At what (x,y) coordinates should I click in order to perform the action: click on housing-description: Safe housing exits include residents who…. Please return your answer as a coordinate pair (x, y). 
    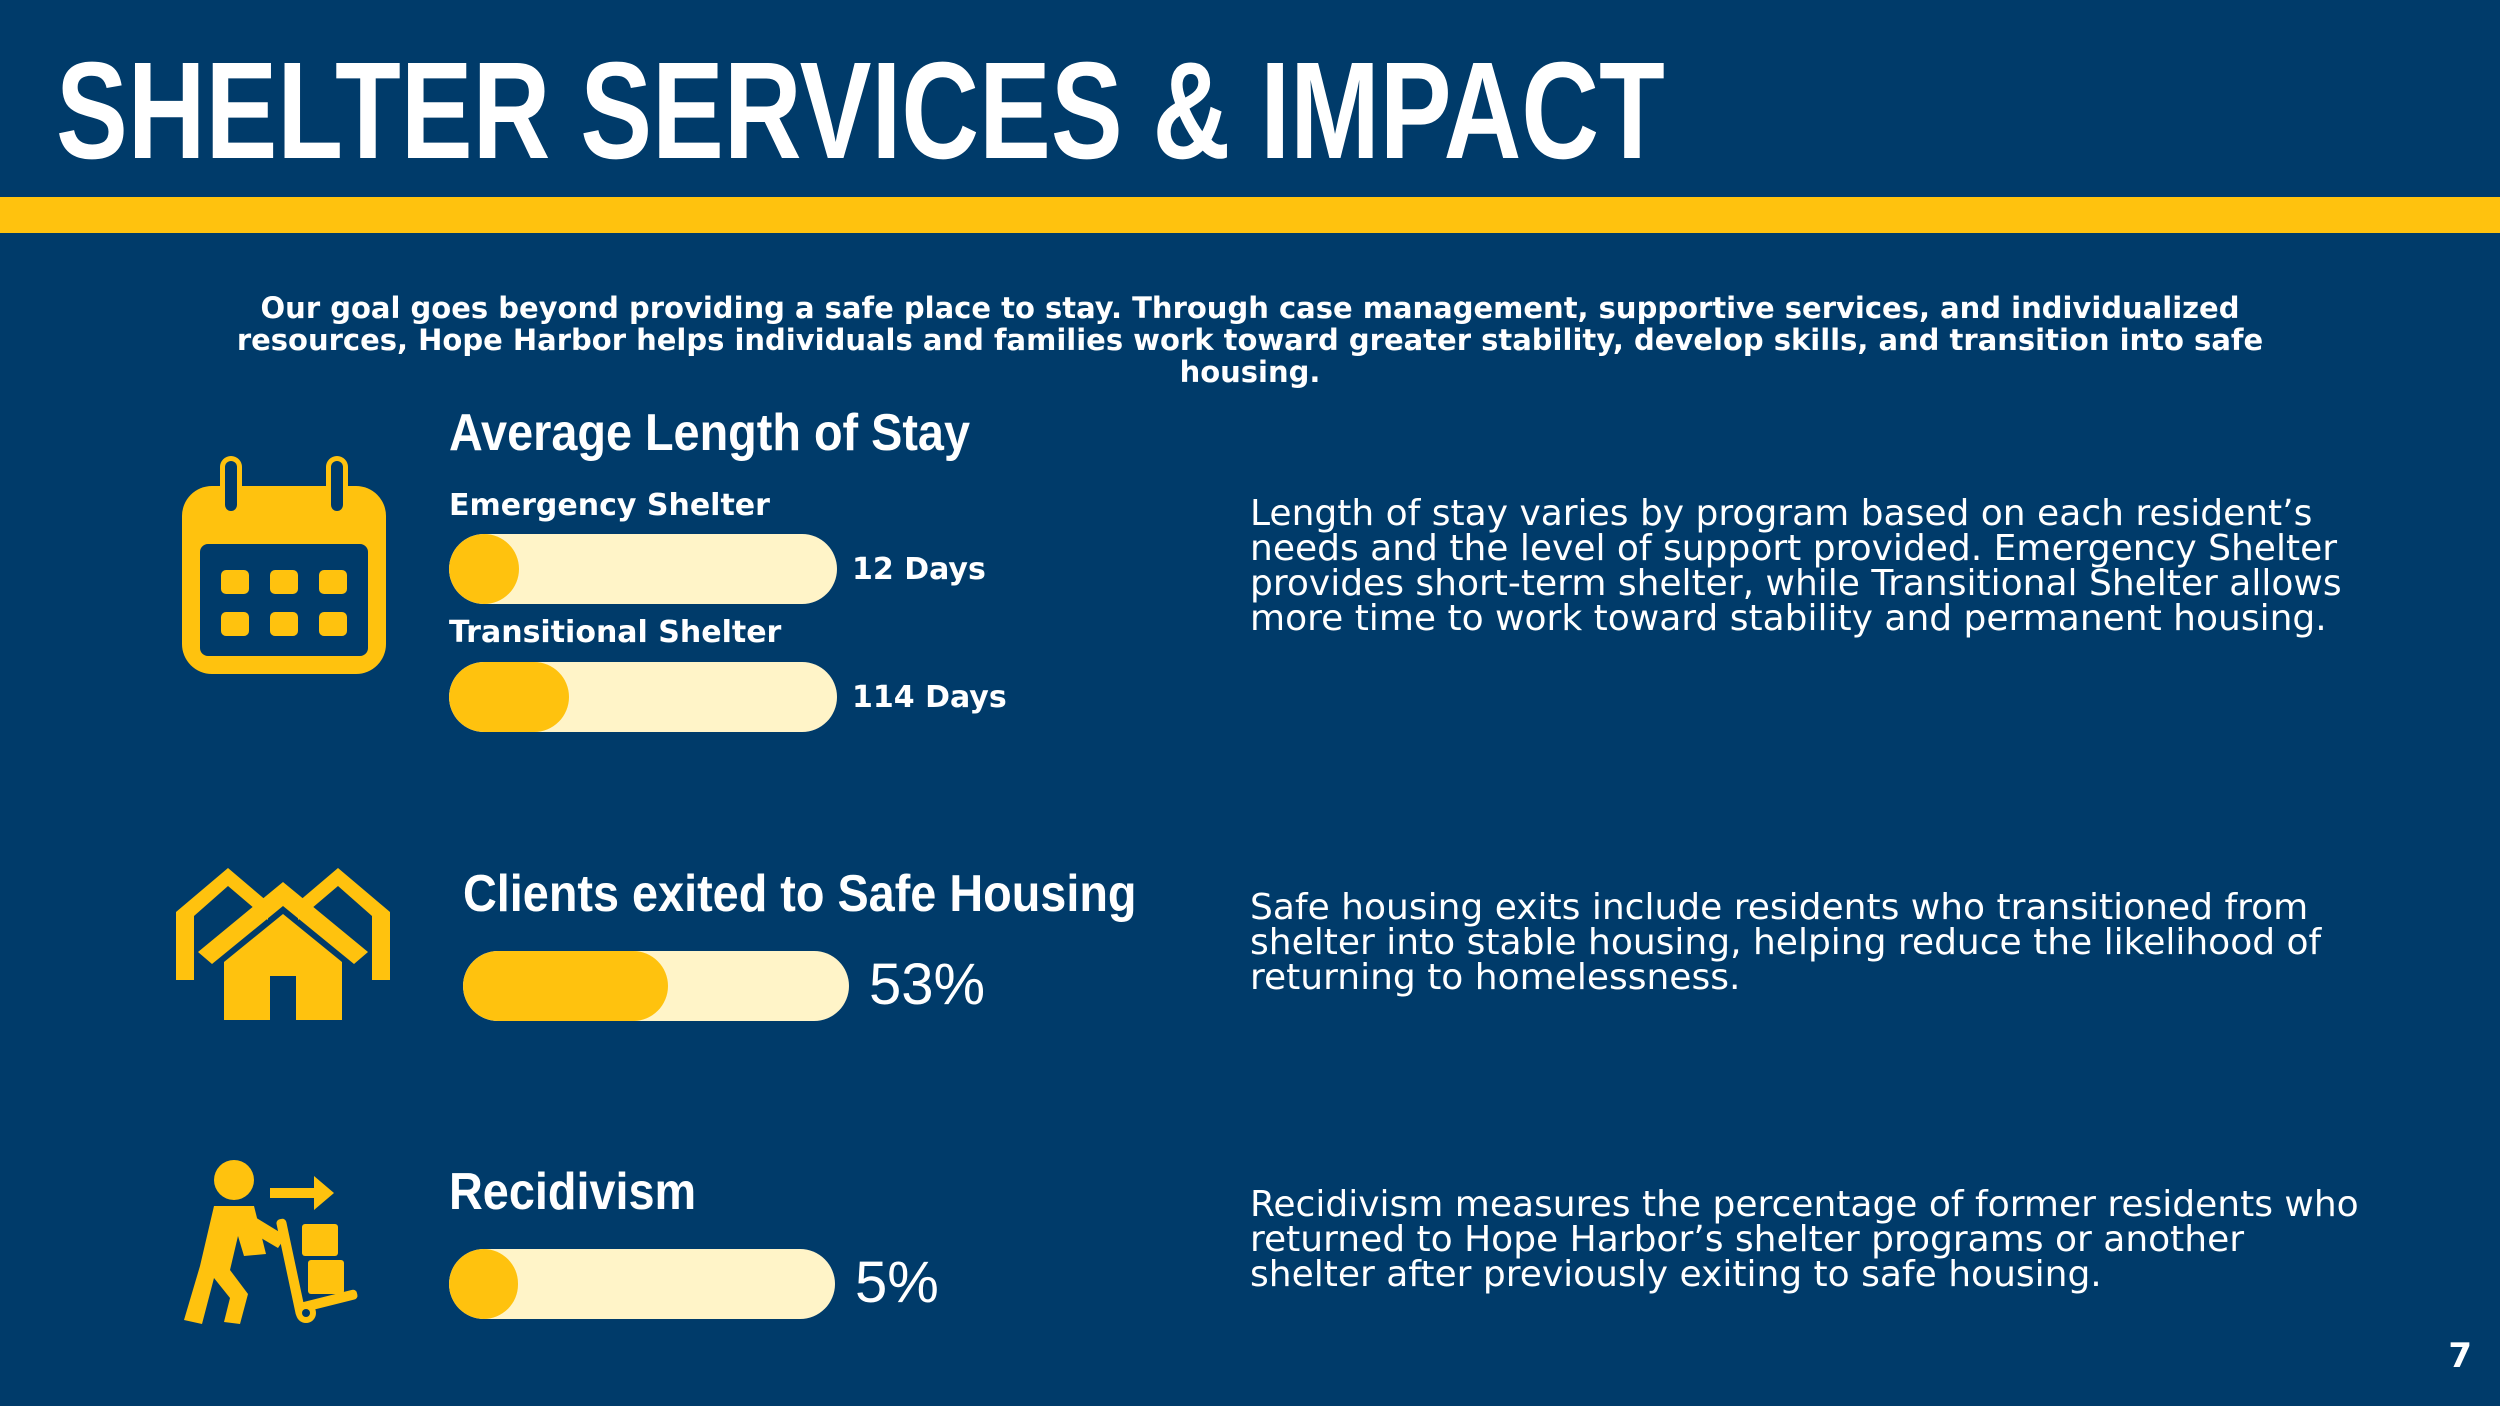
    Looking at the image, I should click on (1786, 942).